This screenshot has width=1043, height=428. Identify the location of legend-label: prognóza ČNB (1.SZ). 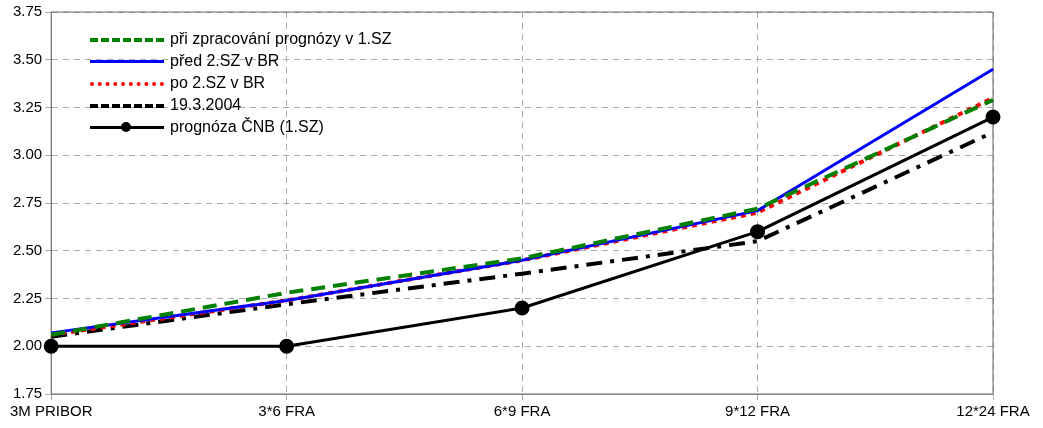
(247, 127).